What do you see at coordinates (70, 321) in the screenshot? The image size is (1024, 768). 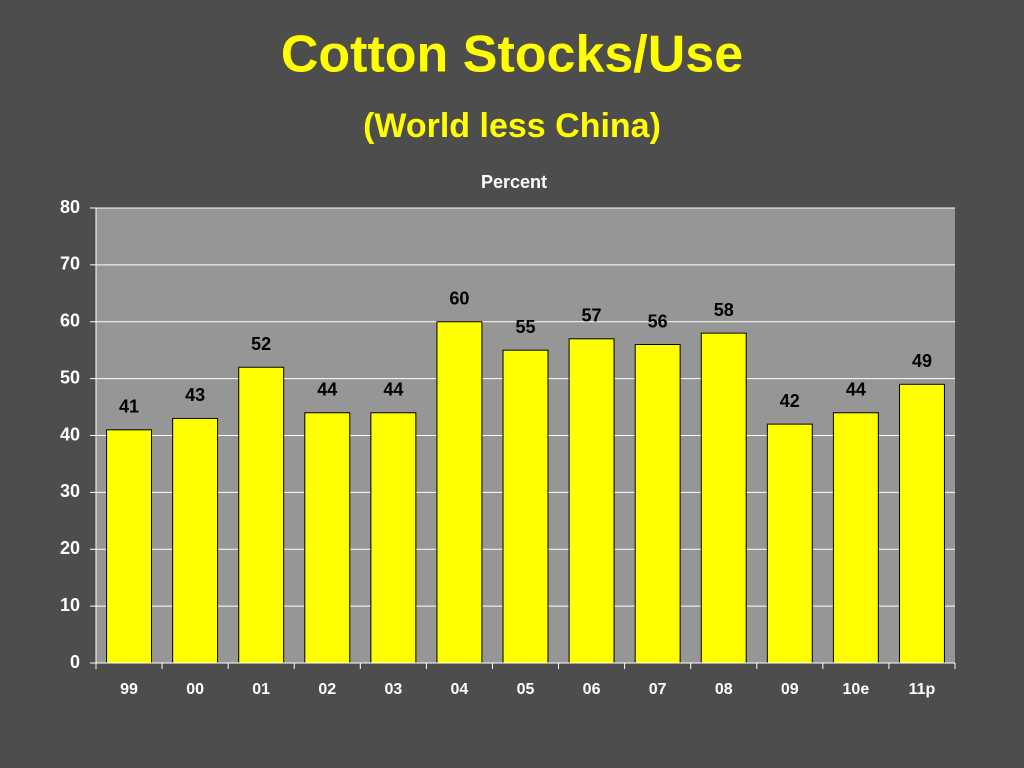 I see `y-tick-label: 60` at bounding box center [70, 321].